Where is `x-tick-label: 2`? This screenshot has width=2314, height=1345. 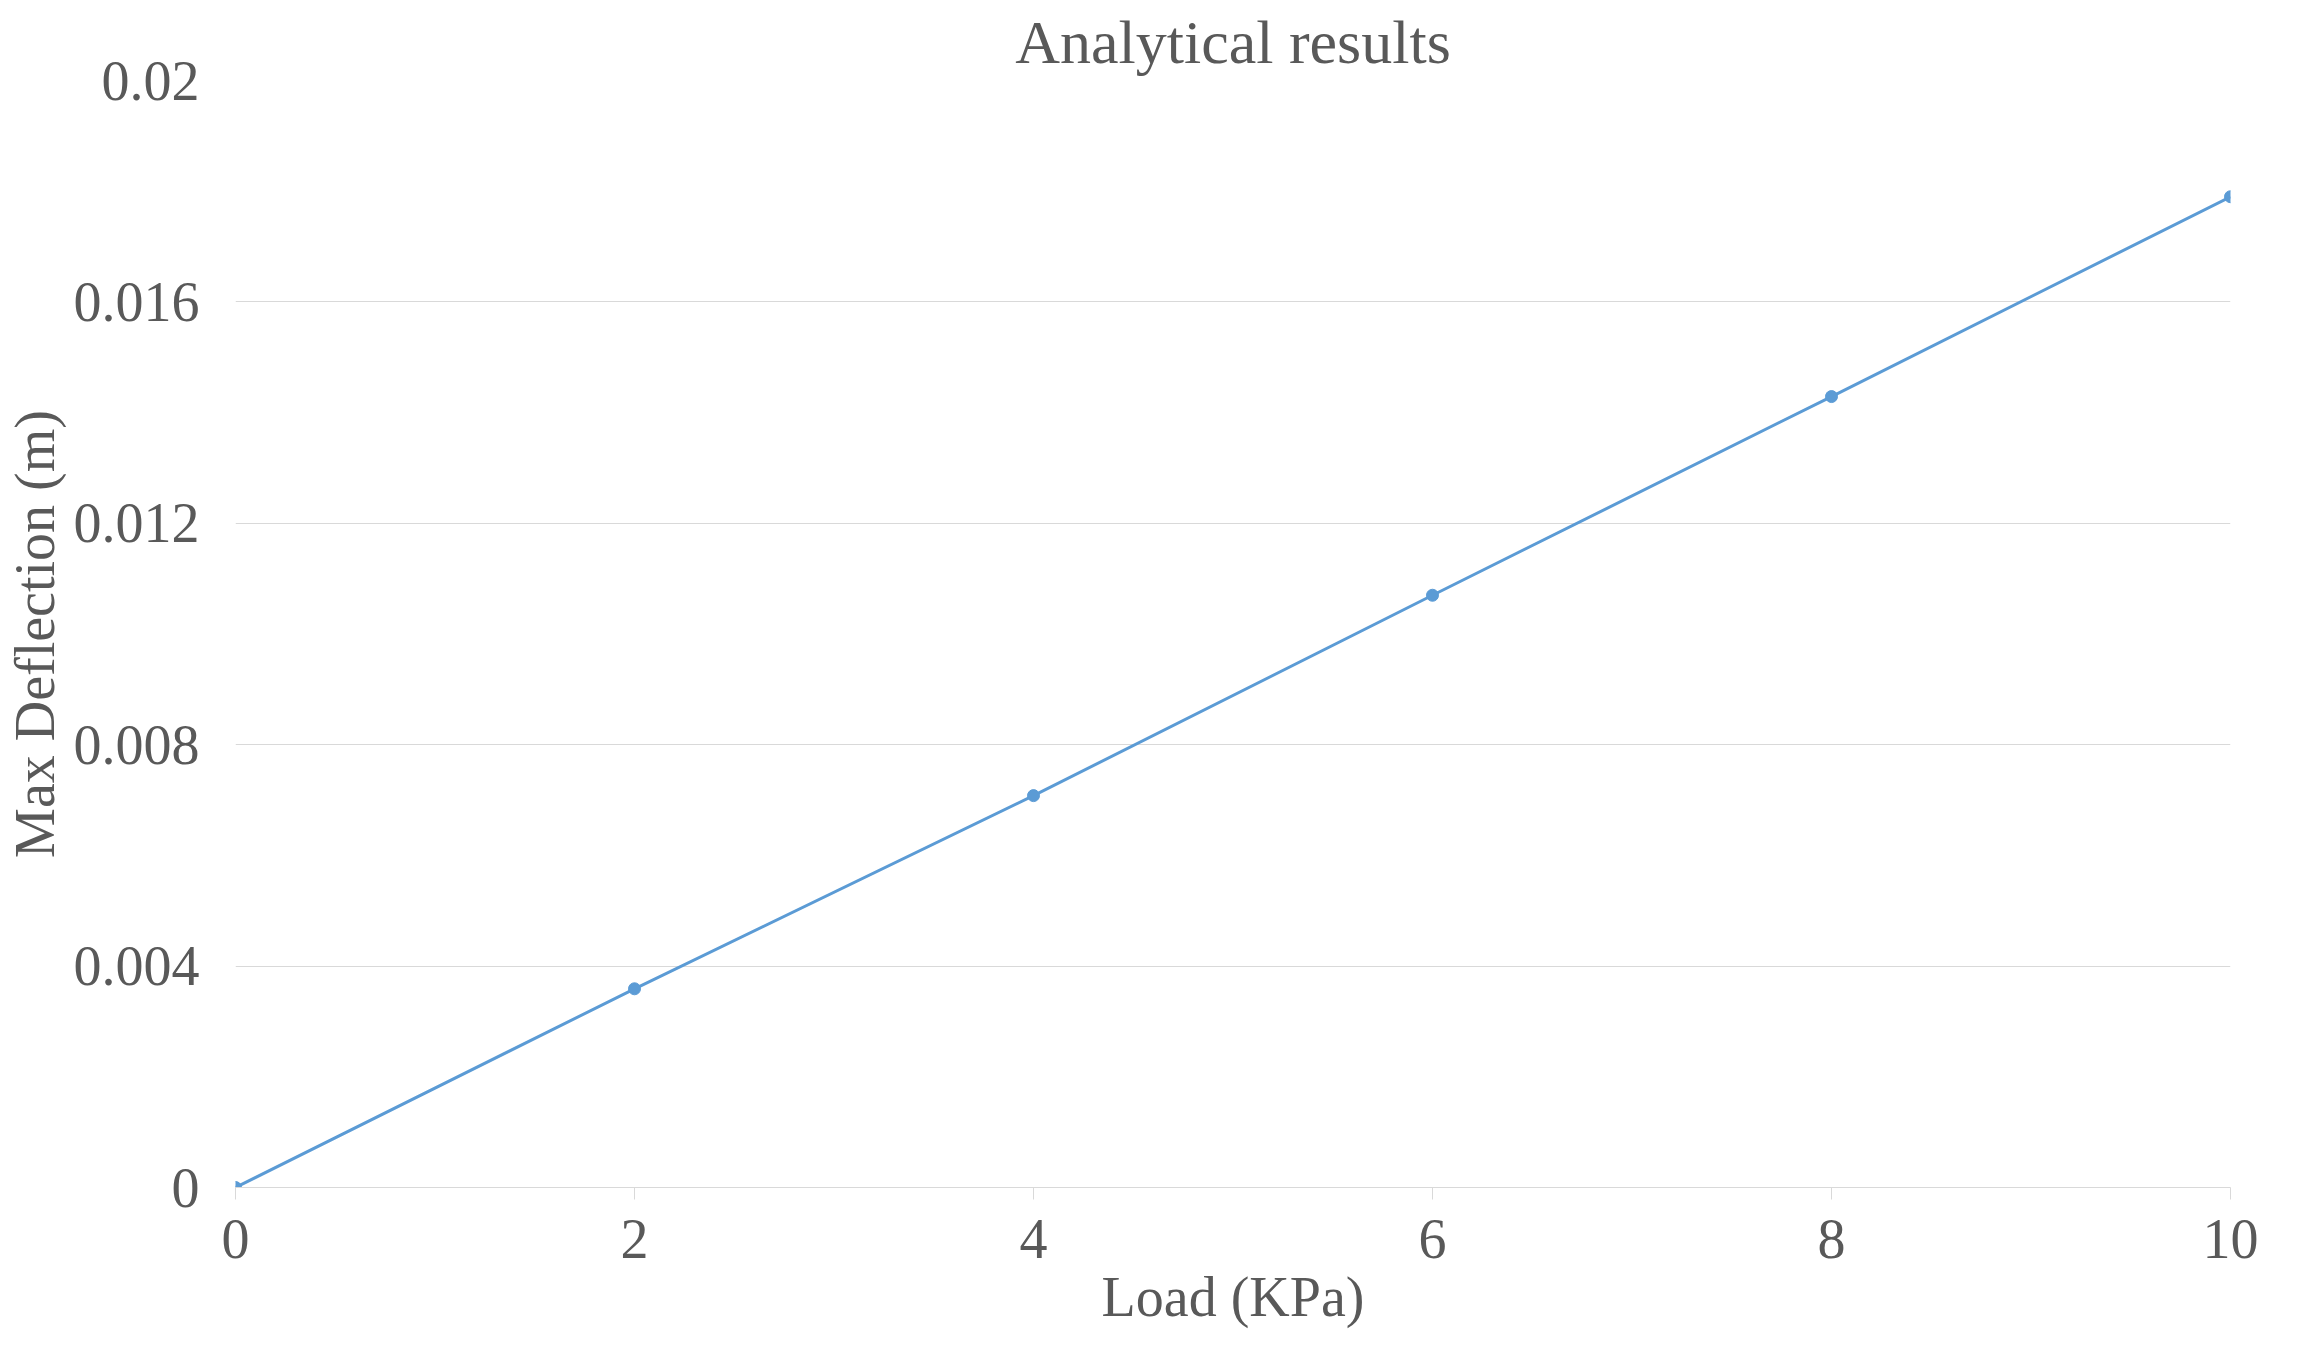 x-tick-label: 2 is located at coordinates (634, 1238).